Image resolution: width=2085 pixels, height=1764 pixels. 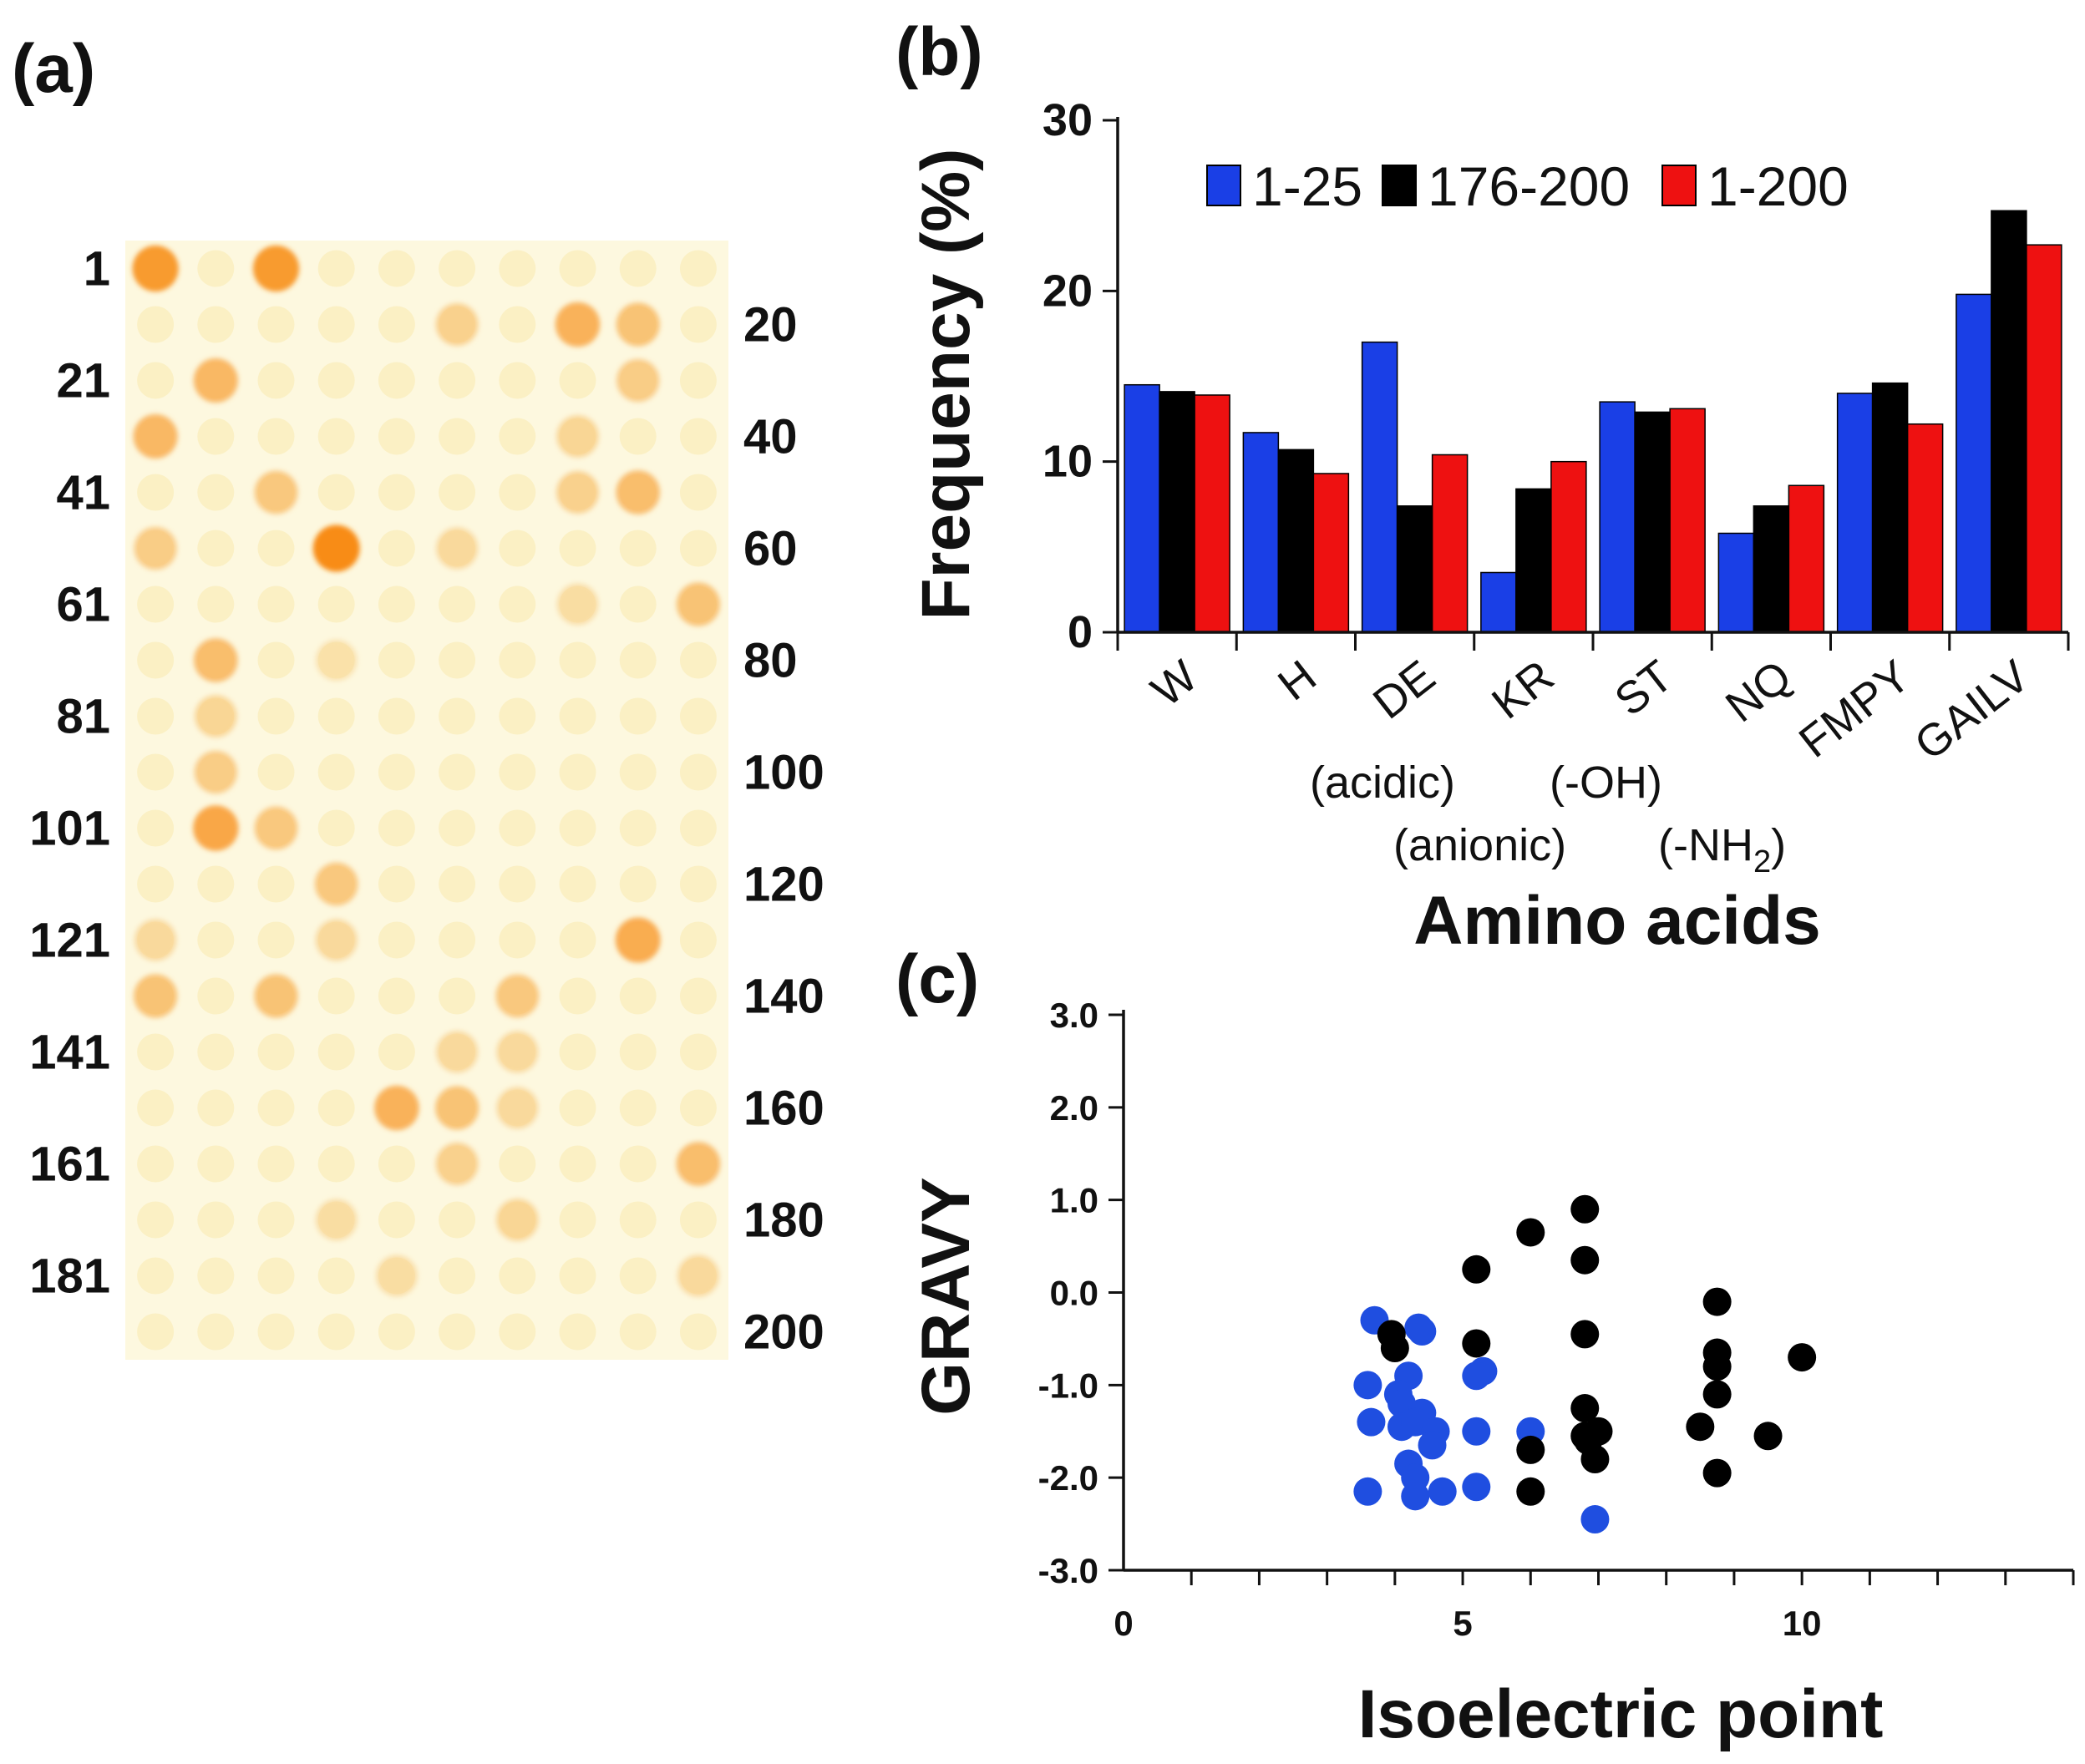 What do you see at coordinates (1855, 513) in the screenshot?
I see `bar-1-25-FMPY` at bounding box center [1855, 513].